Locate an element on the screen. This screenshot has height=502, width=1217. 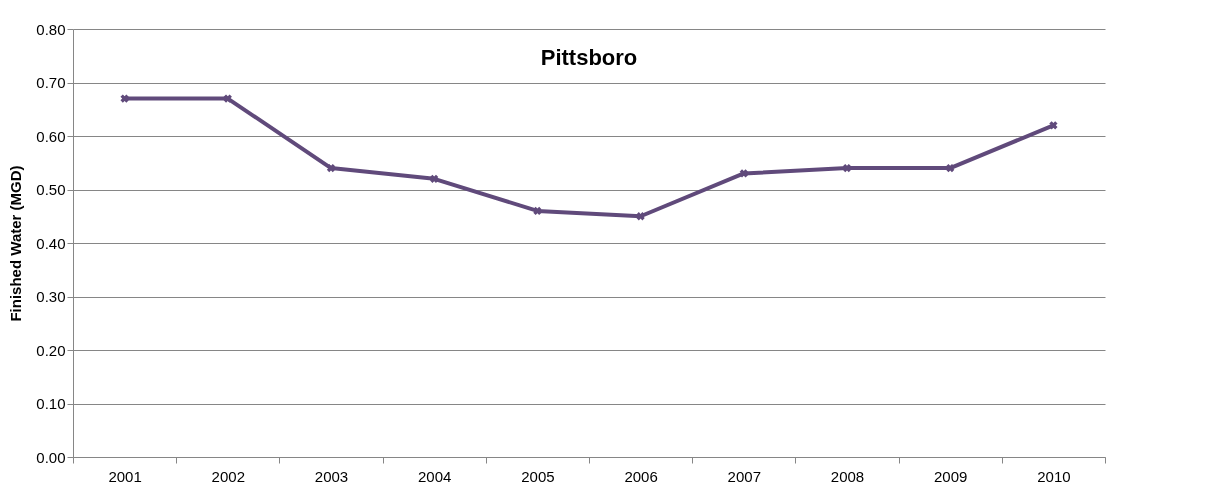
x-tick-label: 2006 is located at coordinates (641, 476).